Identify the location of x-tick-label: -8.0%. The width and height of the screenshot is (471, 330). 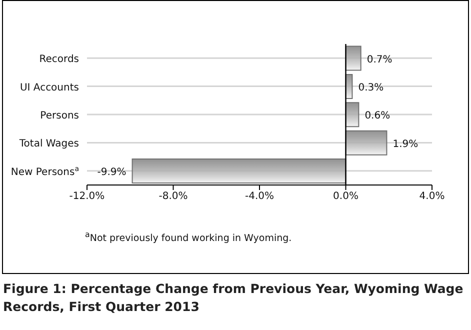
(173, 196).